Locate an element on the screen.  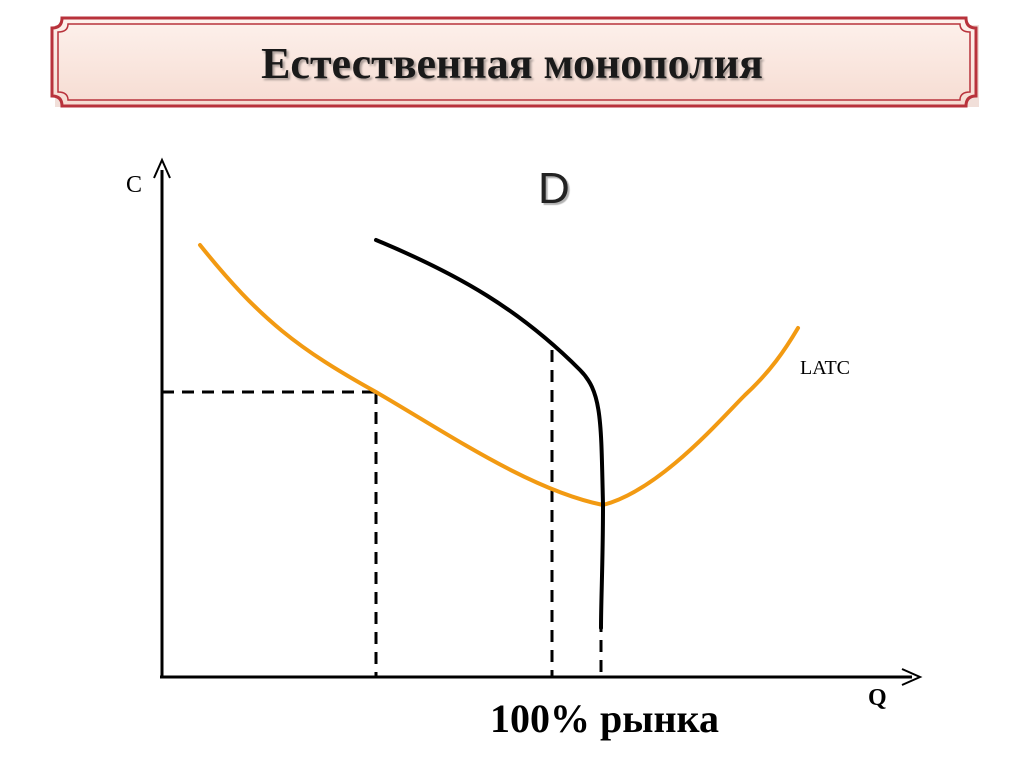
y-axis-label: С is located at coordinates (134, 185).